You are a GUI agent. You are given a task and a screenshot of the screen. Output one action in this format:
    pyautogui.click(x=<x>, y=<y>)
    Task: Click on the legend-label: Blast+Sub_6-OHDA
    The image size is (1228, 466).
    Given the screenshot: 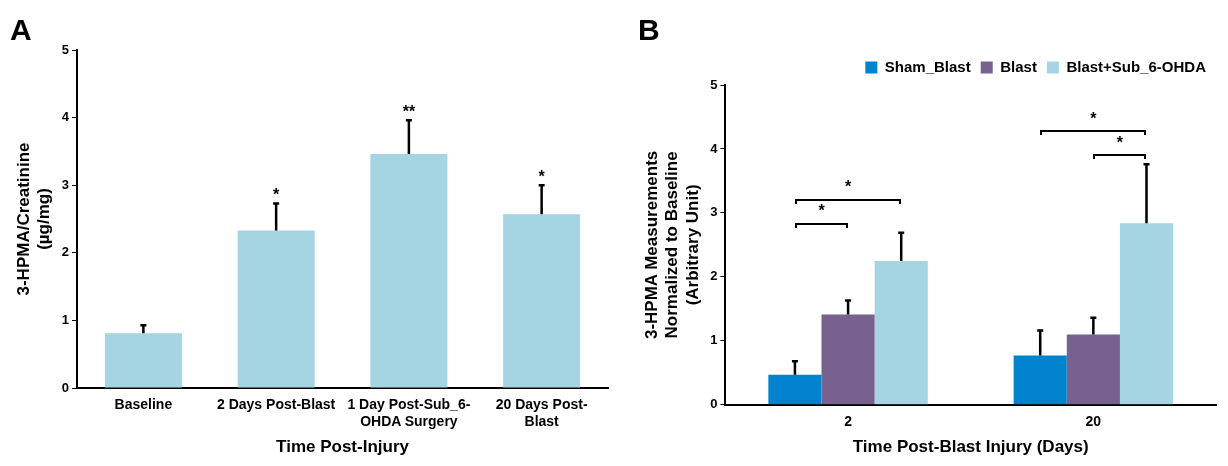 What is the action you would take?
    pyautogui.click(x=1136, y=66)
    